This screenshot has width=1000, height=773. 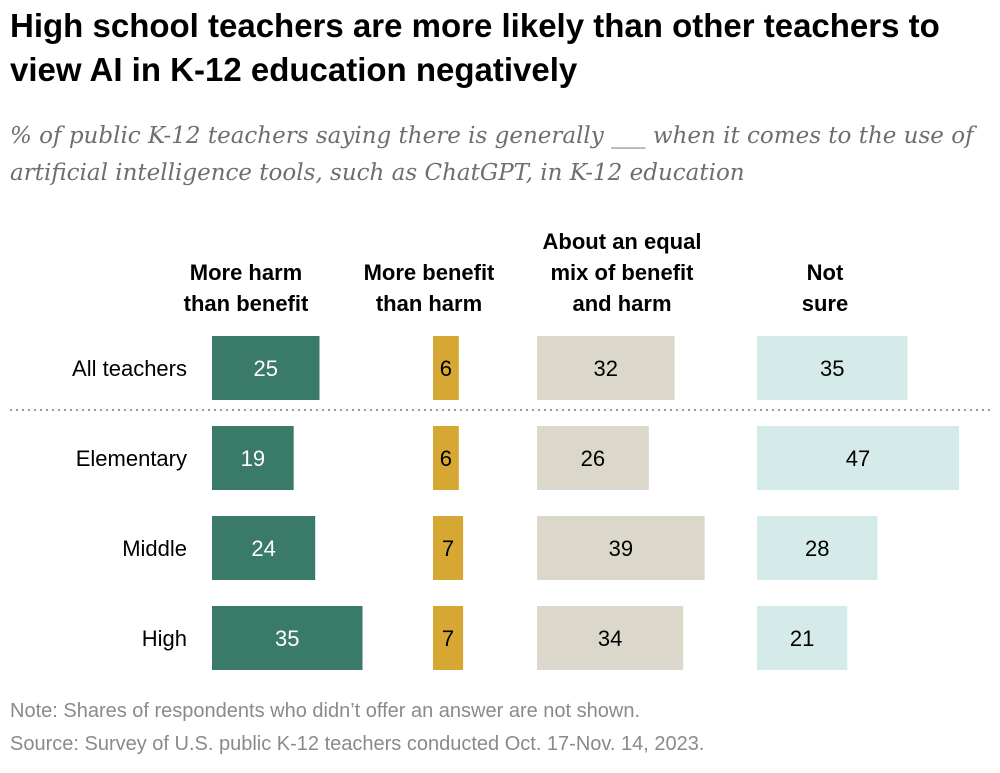 I want to click on bar-value-label: 26, so click(x=593, y=458).